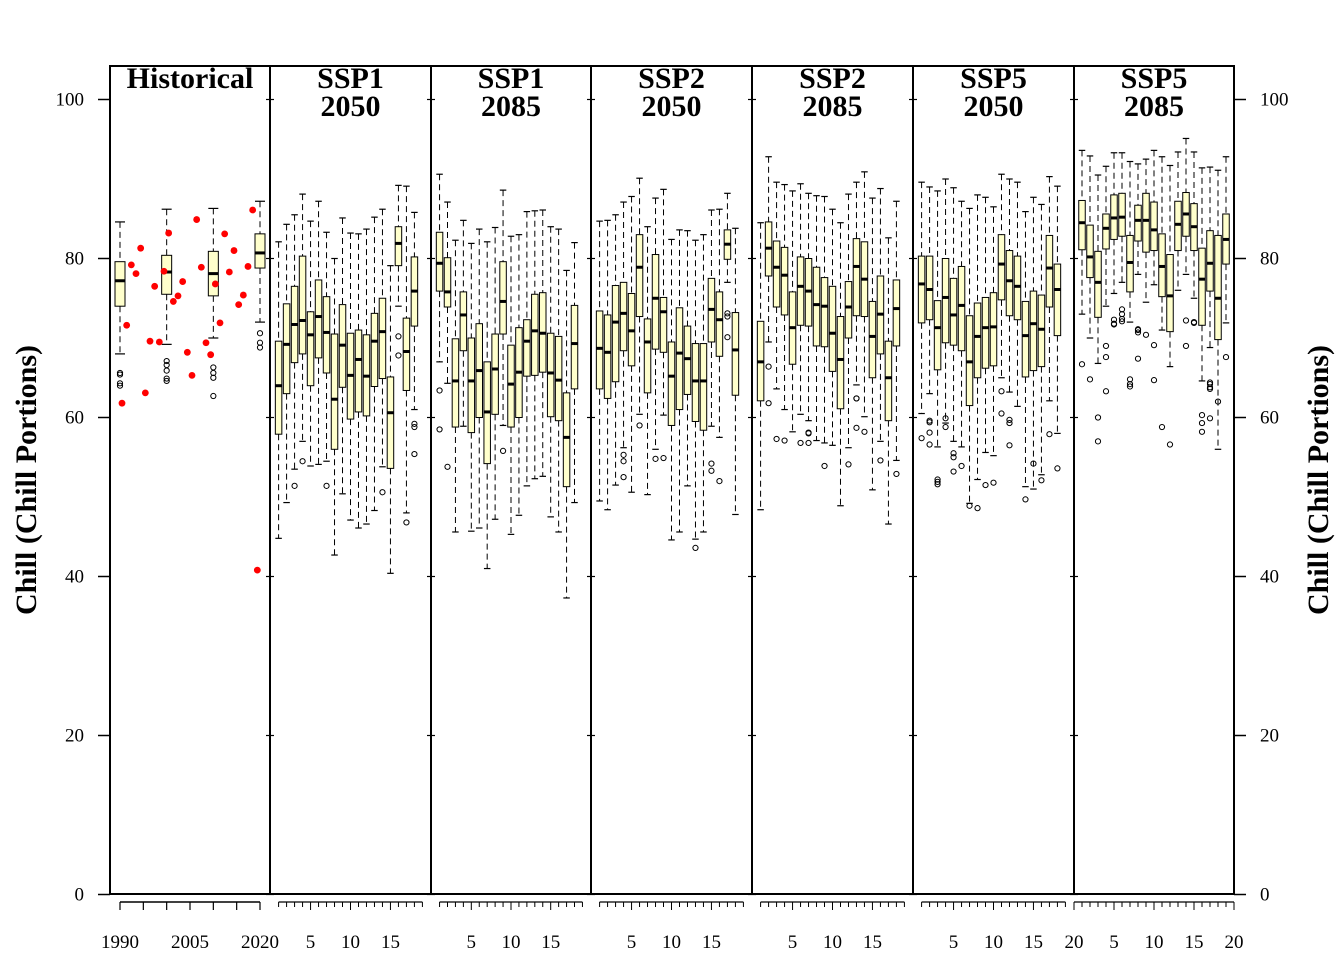  I want to click on y-tick-label-right: 80, so click(1269, 259).